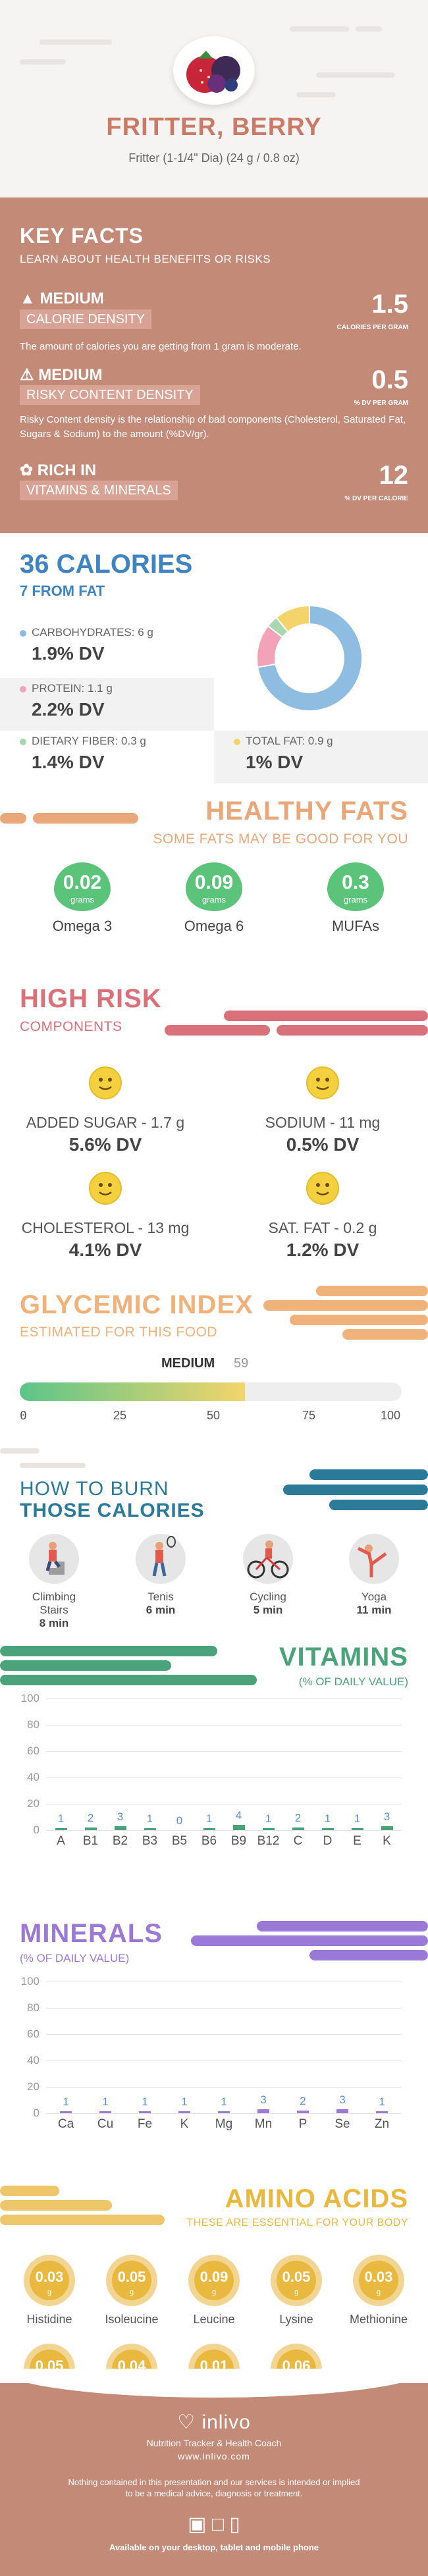 The image size is (428, 2576). What do you see at coordinates (342, 2124) in the screenshot?
I see `x-tick-label: Se` at bounding box center [342, 2124].